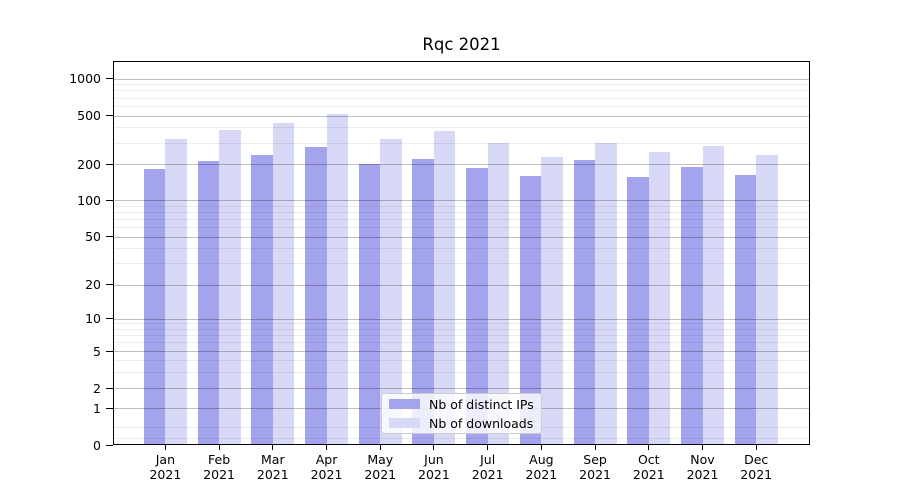 This screenshot has height=500, width=900. I want to click on legend-label-downloads: Nb of downloads, so click(481, 423).